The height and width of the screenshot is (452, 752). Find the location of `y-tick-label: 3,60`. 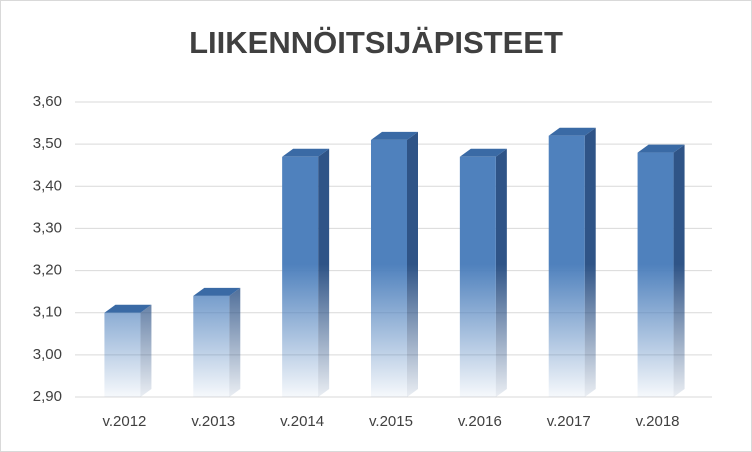

y-tick-label: 3,60 is located at coordinates (47, 101).